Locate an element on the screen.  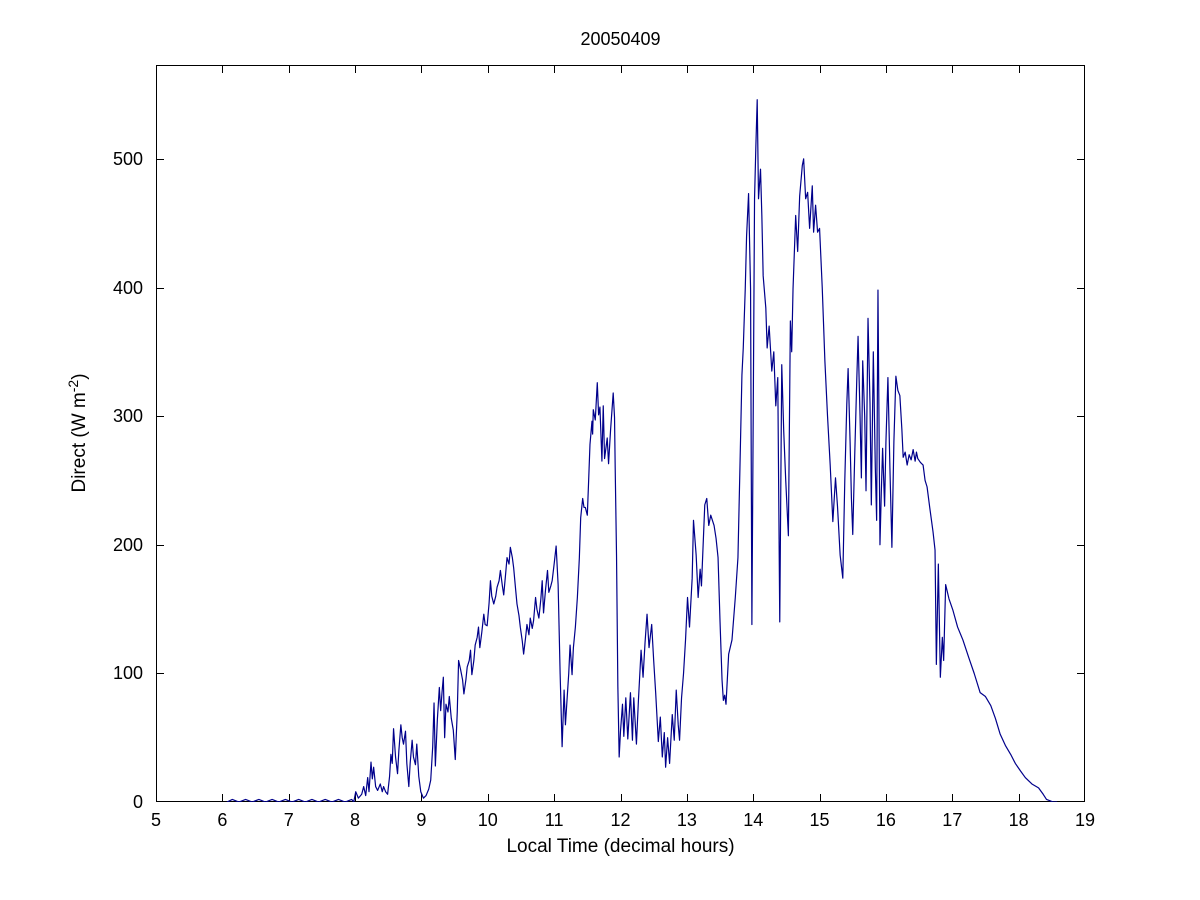
x-tick-label: 9 is located at coordinates (421, 820).